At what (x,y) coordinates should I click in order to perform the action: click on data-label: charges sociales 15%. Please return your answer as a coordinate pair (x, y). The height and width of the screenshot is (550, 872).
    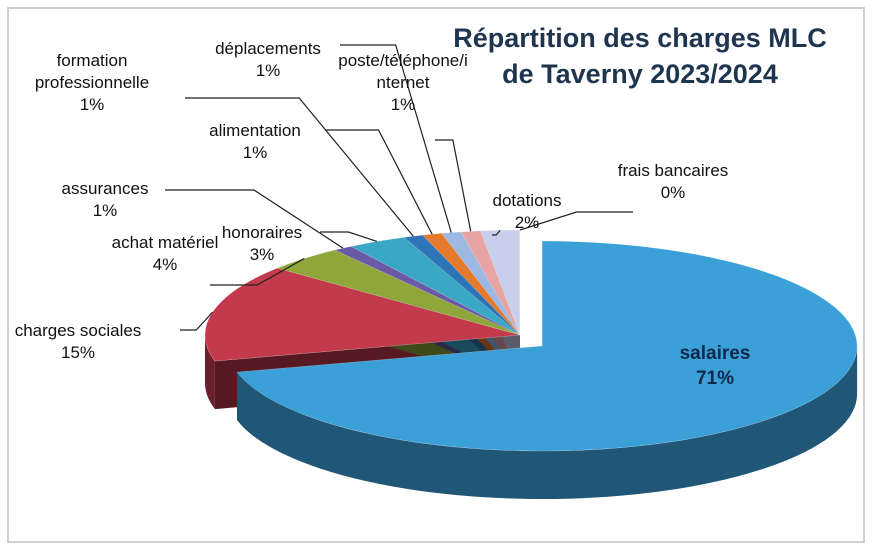
    Looking at the image, I should click on (78, 342).